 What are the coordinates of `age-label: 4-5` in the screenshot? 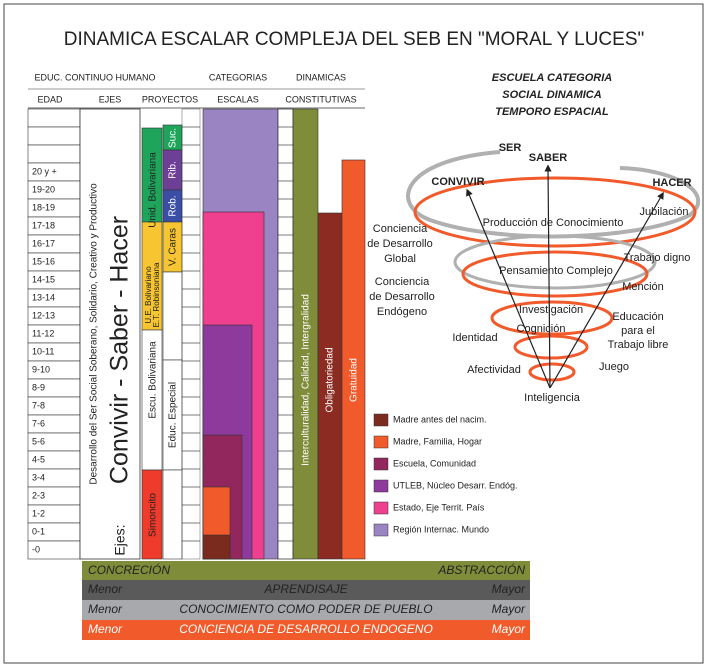 It's located at (38, 459).